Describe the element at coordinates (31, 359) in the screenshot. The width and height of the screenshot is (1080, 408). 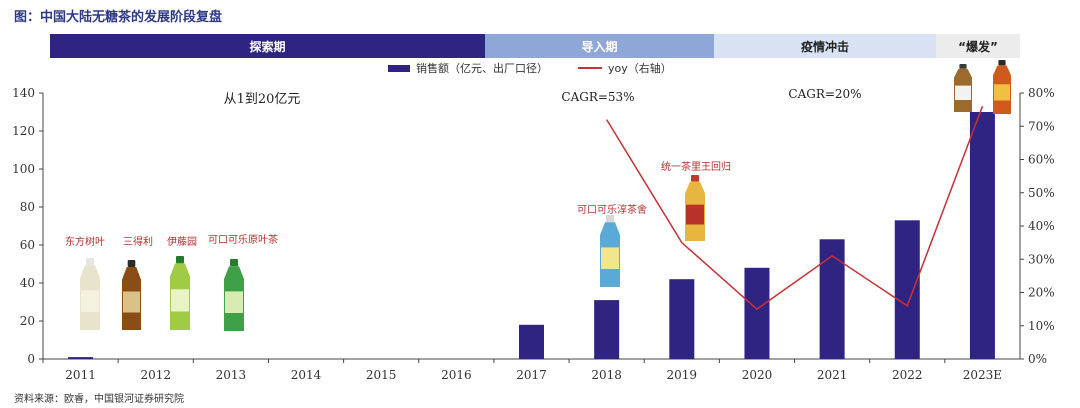
I see `y-left-tick-label: 0` at that location.